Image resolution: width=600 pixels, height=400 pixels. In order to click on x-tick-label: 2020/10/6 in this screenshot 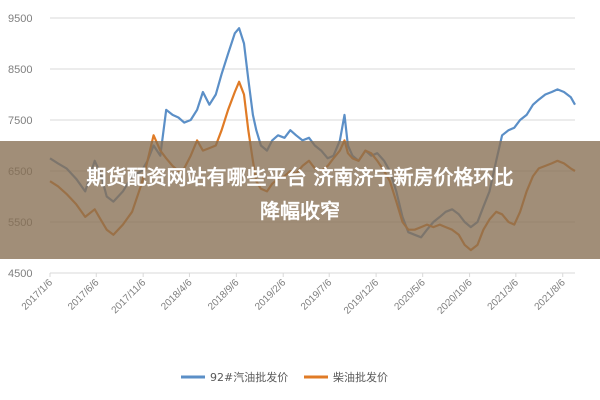, I will do `click(455, 297)`.